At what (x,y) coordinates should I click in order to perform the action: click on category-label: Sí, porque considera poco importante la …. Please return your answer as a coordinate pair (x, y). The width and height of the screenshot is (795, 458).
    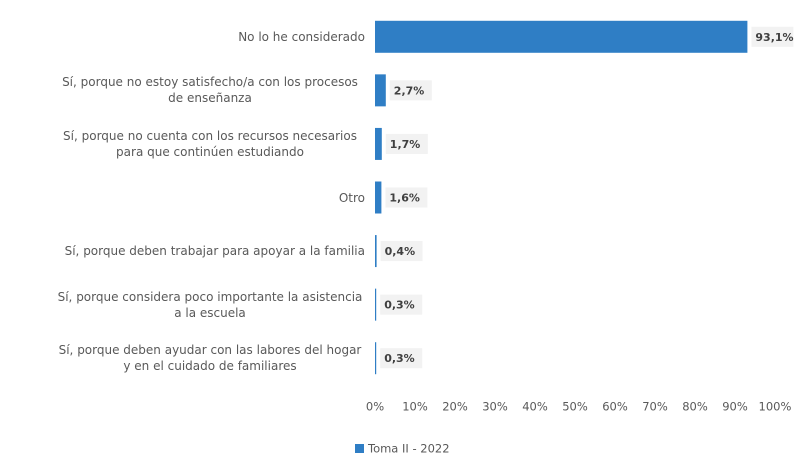
    Looking at the image, I should click on (192, 305).